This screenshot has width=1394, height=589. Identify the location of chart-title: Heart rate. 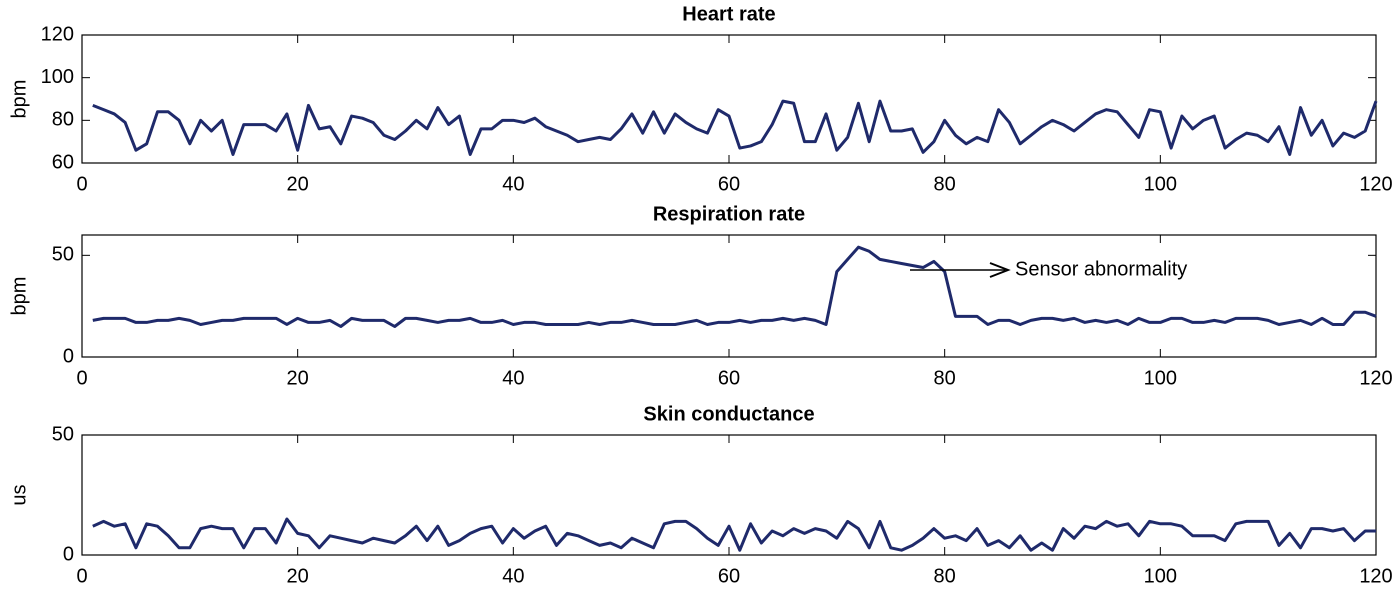
(728, 14).